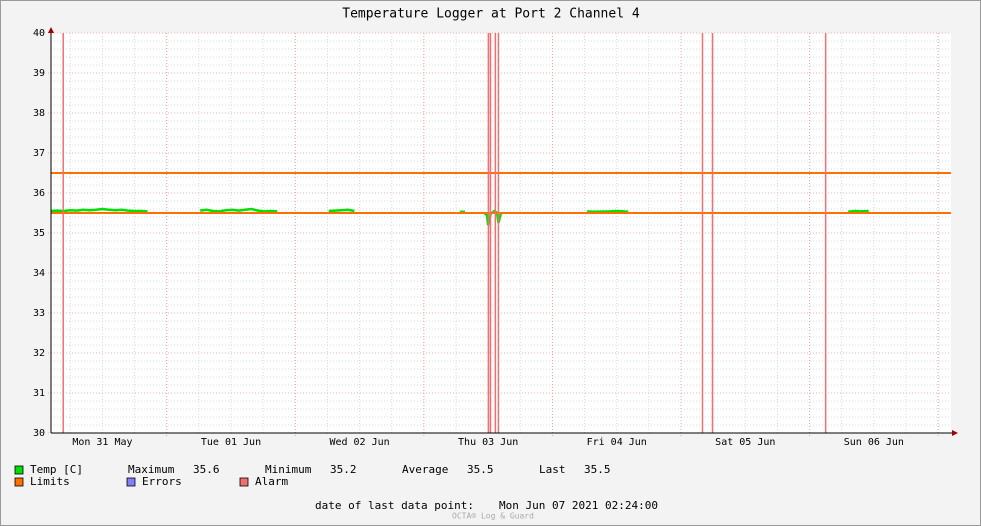 The height and width of the screenshot is (526, 981). I want to click on y-tick-label: 36, so click(39, 193).